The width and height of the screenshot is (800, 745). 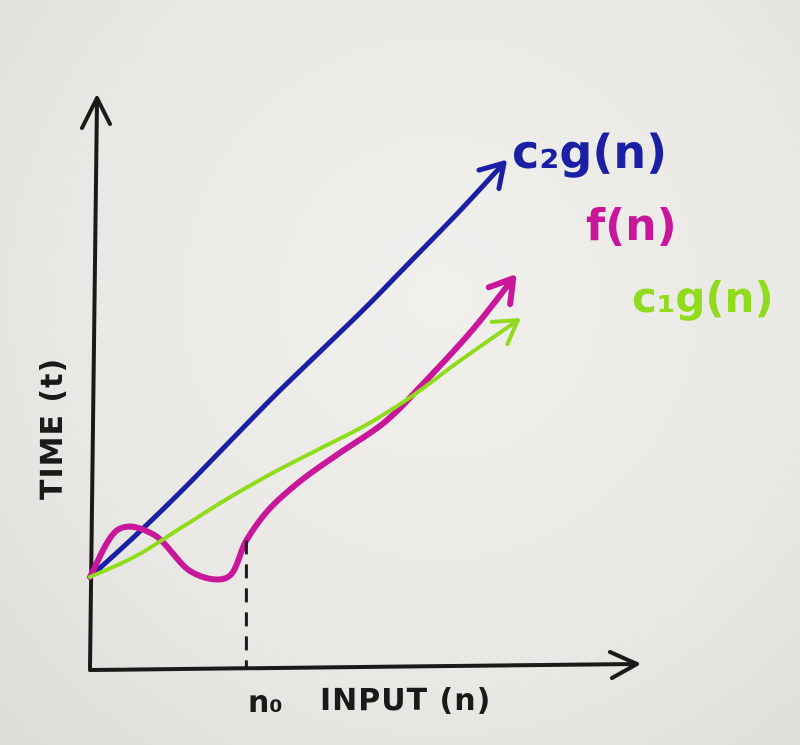 I want to click on x-axis-label: INPUT (n), so click(x=405, y=700).